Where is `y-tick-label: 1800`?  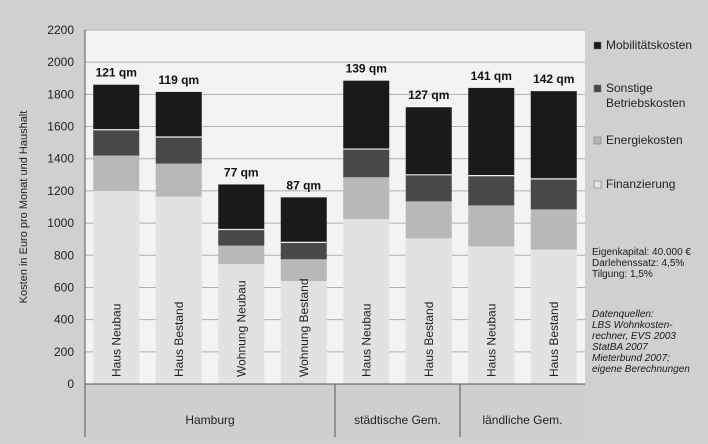
y-tick-label: 1800 is located at coordinates (60, 94).